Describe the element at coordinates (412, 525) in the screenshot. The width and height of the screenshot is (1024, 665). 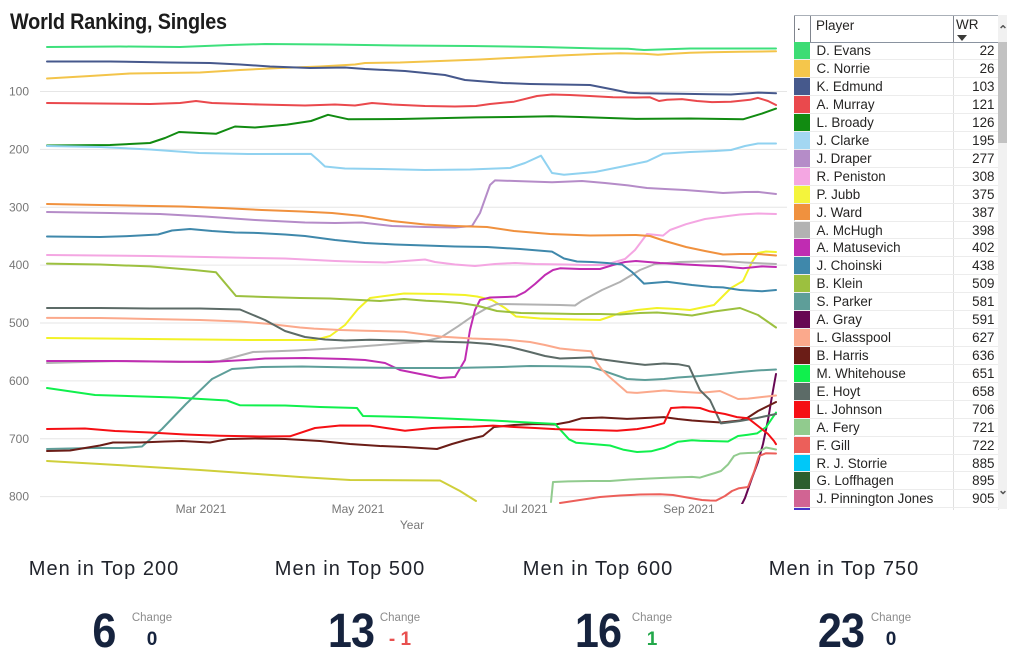
I see `svg-text: Year` at that location.